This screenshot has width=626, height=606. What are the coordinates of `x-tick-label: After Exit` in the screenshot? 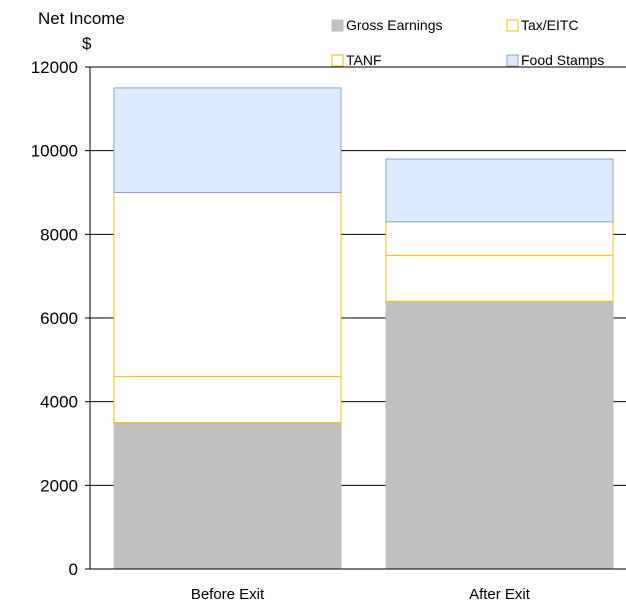 It's located at (500, 594).